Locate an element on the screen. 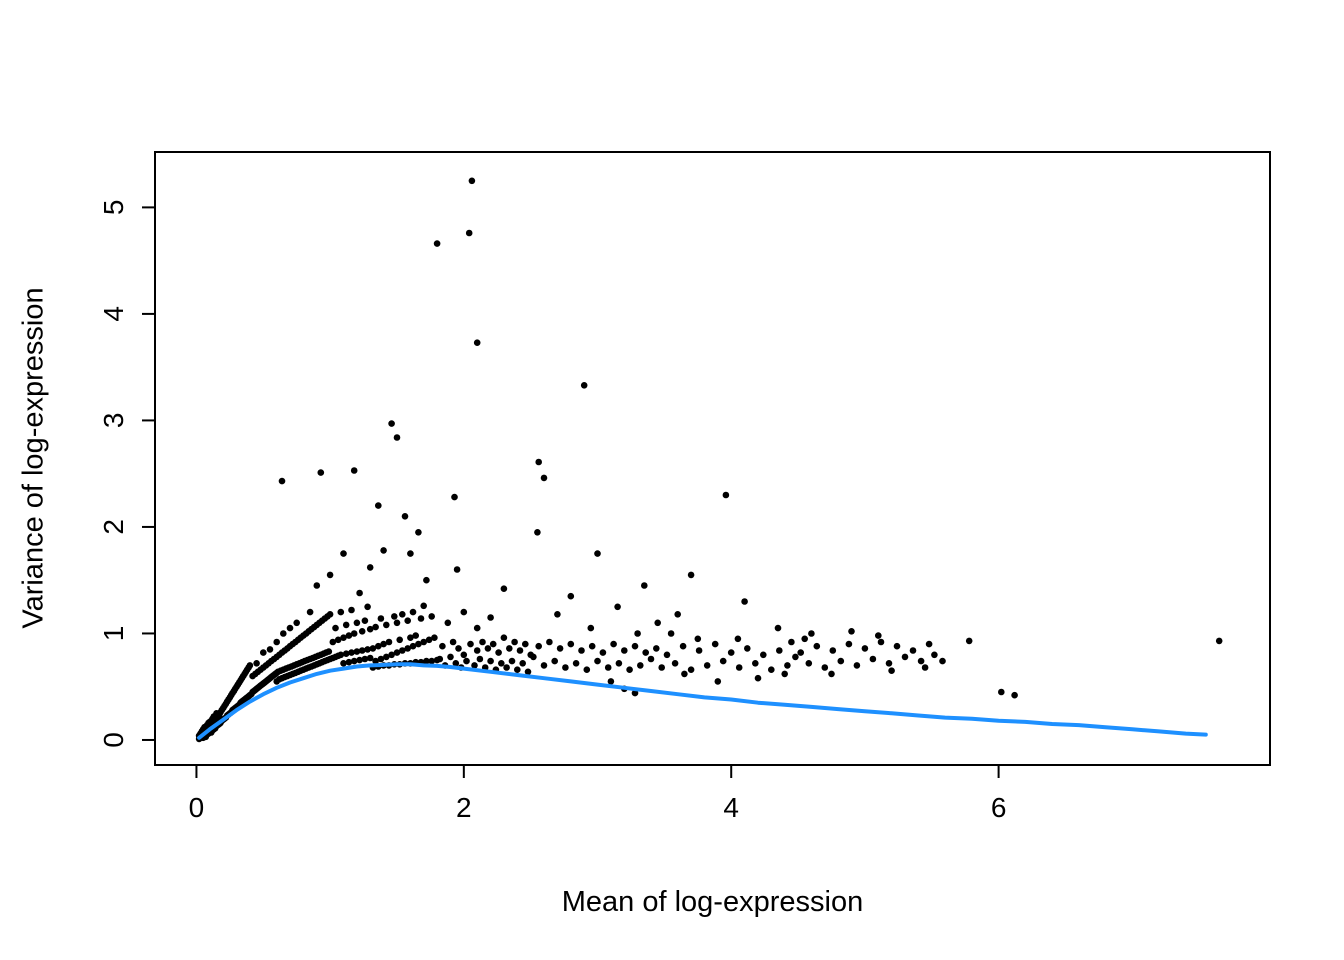 This screenshot has width=1344, height=960. x-tick-label: 0 is located at coordinates (197, 807).